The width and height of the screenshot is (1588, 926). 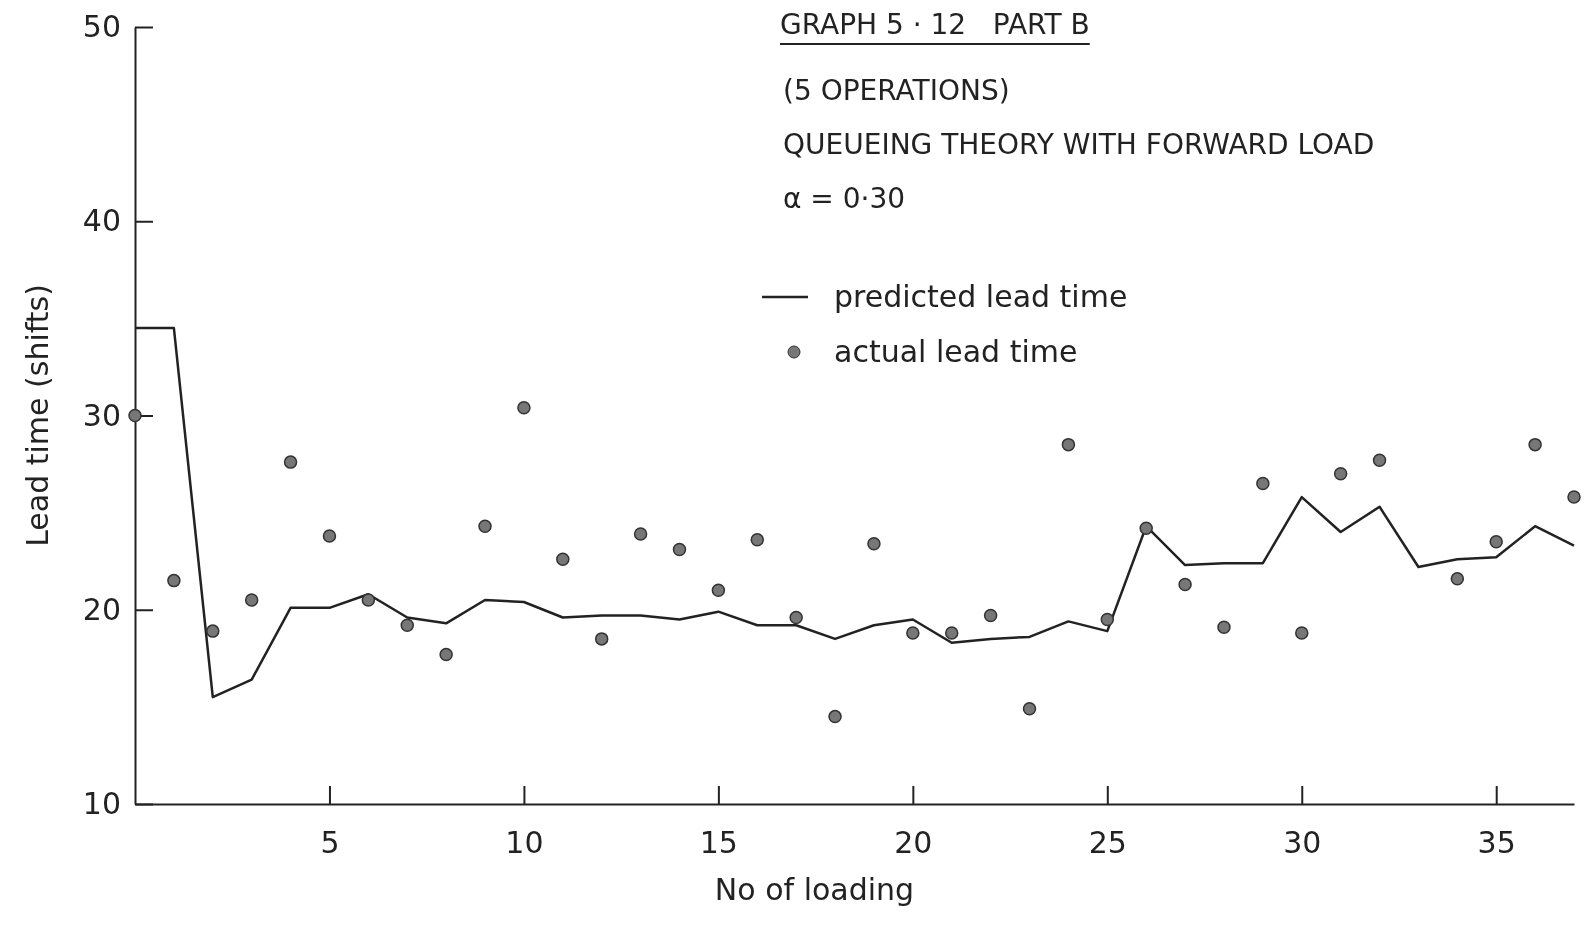 I want to click on legend-label: actual lead time, so click(x=956, y=351).